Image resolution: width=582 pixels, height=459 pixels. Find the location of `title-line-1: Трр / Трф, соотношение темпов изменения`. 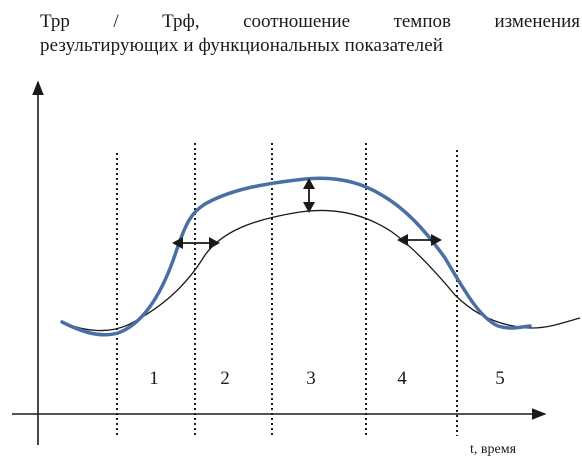

title-line-1: Трр / Трф, соотношение темпов изменения is located at coordinates (310, 21).